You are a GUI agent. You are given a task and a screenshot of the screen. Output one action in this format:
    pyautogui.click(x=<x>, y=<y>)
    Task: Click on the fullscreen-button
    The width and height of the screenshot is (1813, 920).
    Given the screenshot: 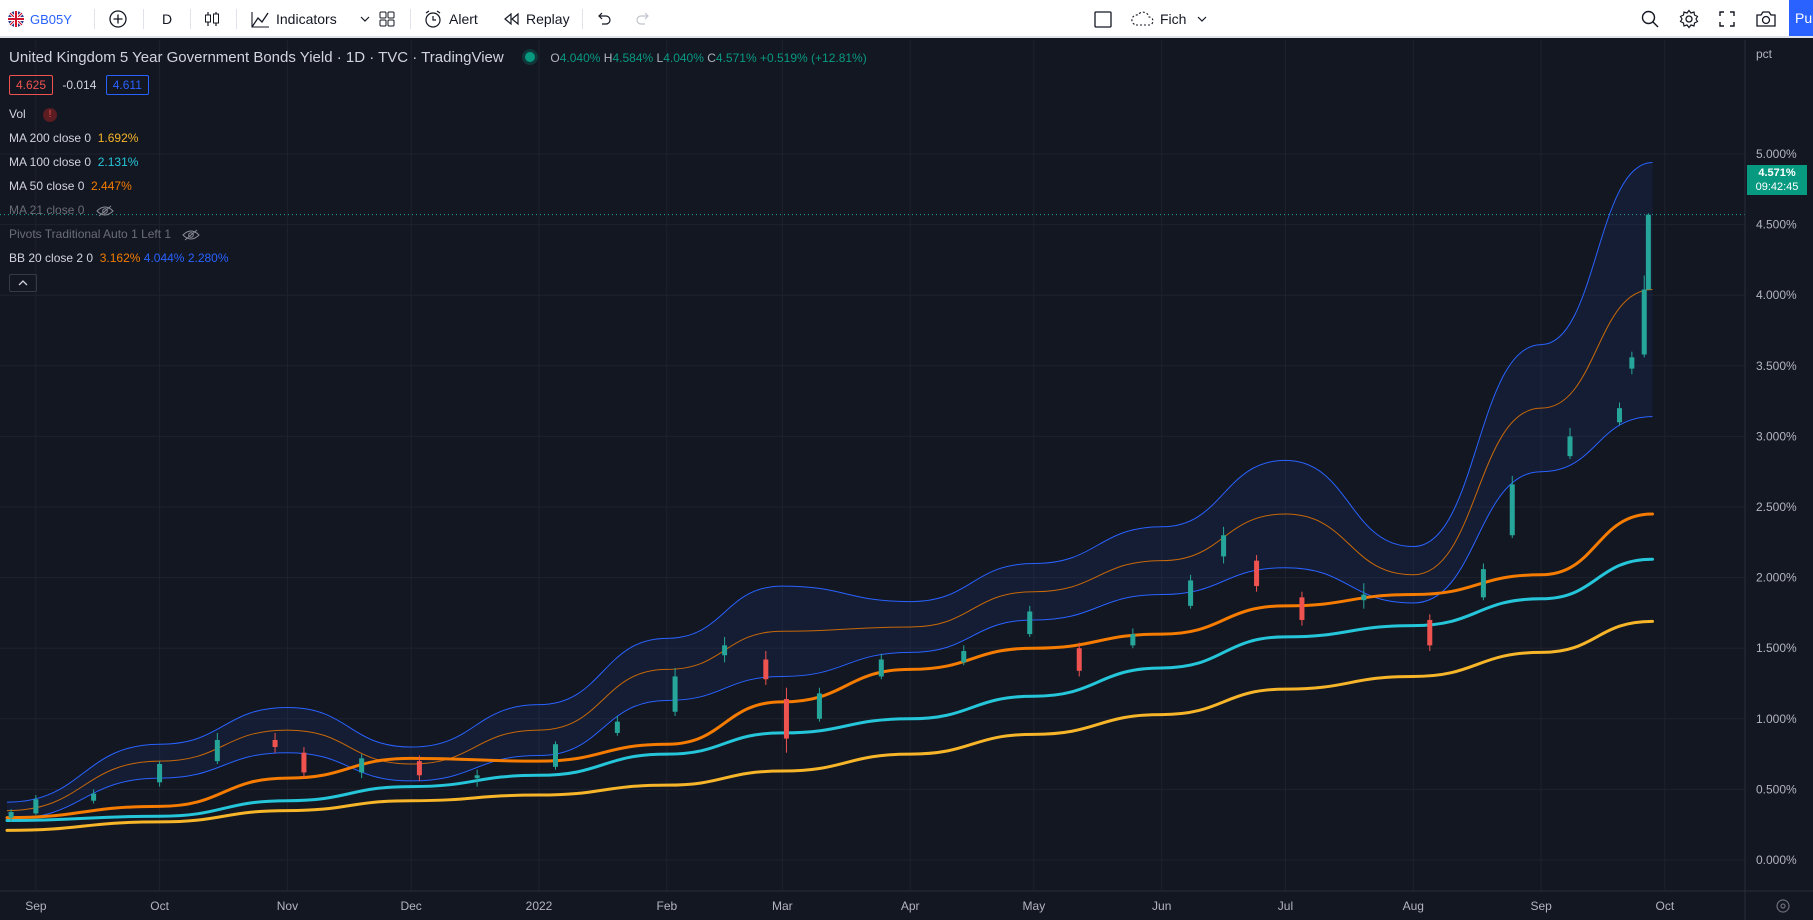 What is the action you would take?
    pyautogui.click(x=1727, y=19)
    